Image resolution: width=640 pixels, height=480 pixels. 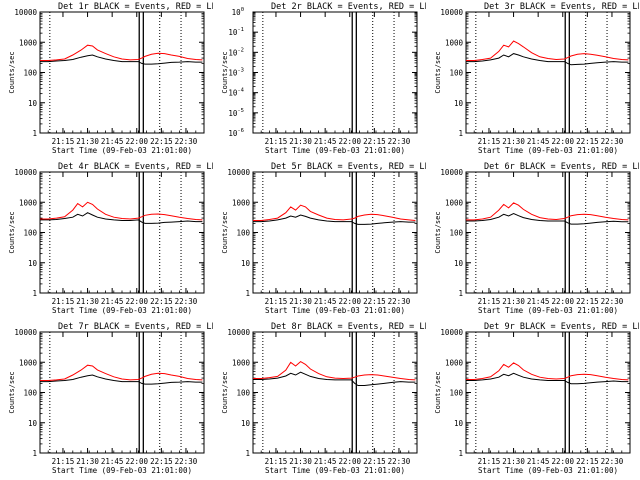 I want to click on chart-title: Det 1r BLACK = Events, RED = LLD, so click(x=135, y=7).